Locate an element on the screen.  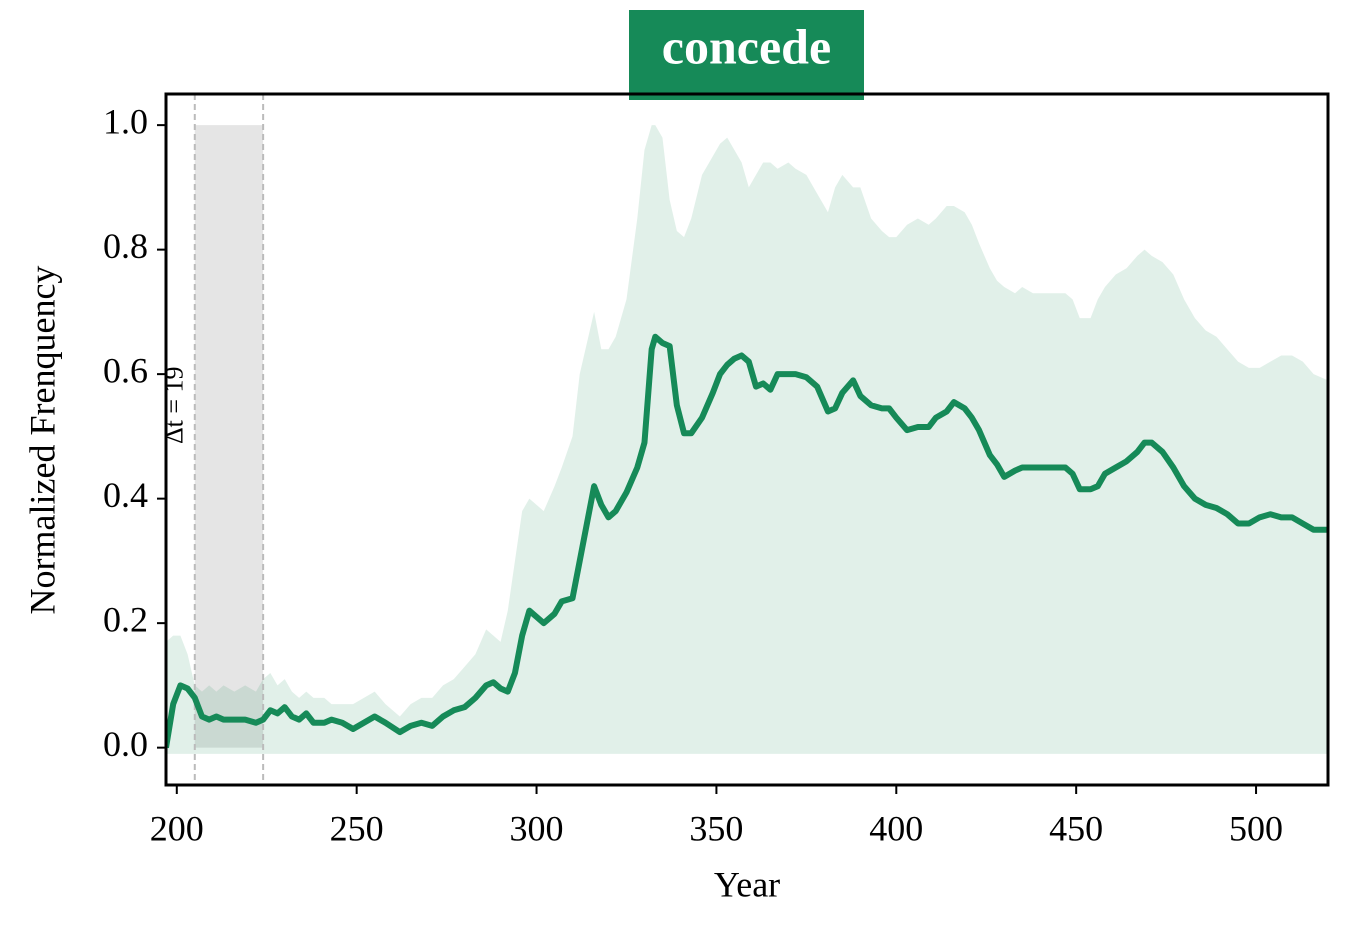
shade-region is located at coordinates (229, 436).